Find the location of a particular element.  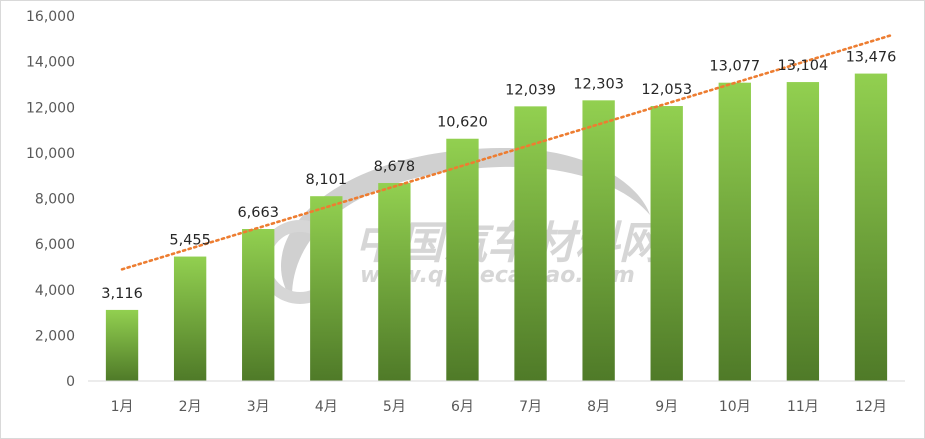

y-tick-label: 10,000 is located at coordinates (50, 154).